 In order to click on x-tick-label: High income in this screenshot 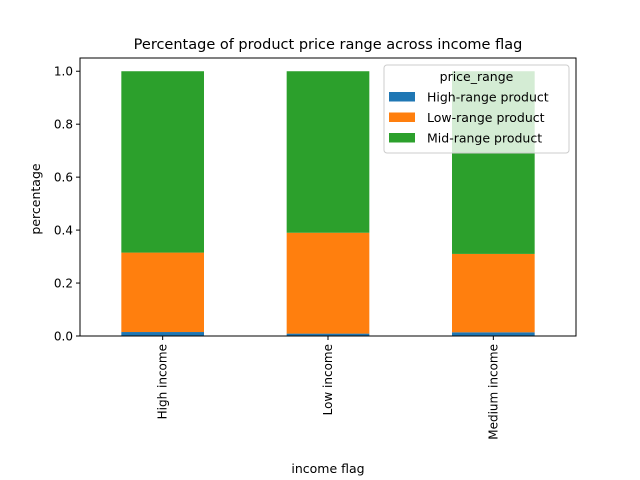, I will do `click(163, 381)`.